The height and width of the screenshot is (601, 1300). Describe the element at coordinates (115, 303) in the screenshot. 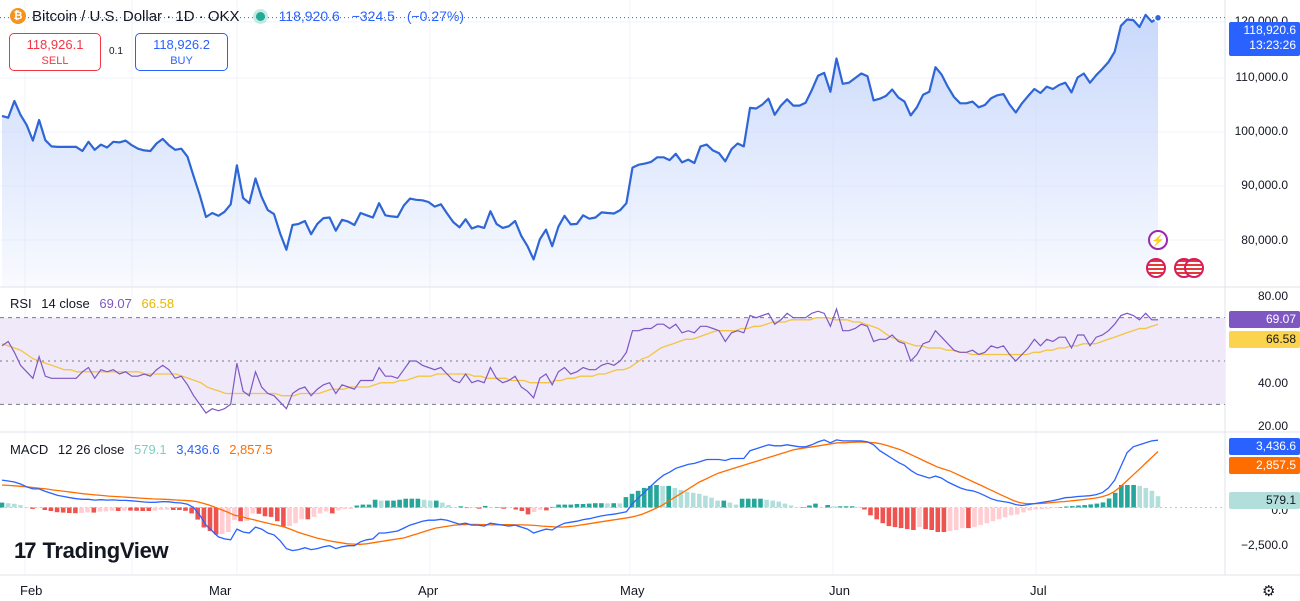

I see `rsi-value: 69.07` at that location.